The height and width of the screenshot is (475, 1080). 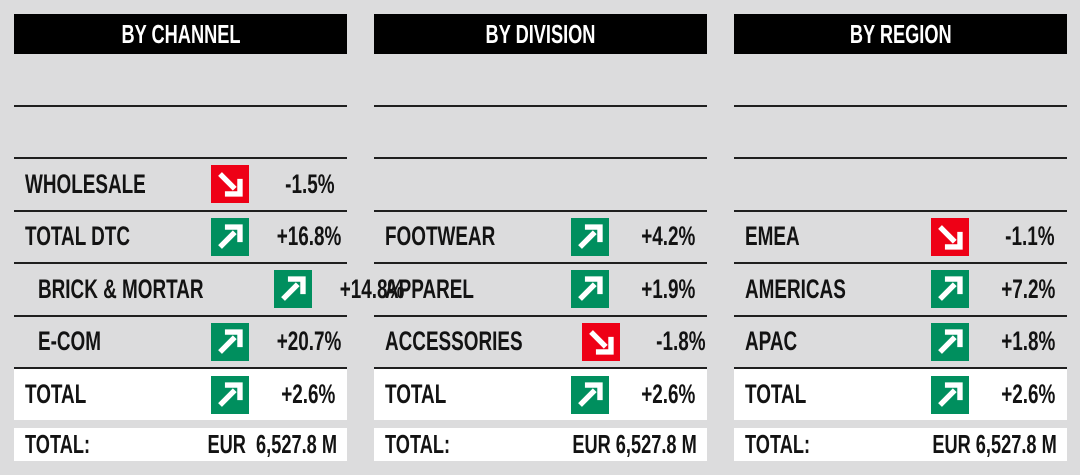 I want to click on metric-value: +4.2%, so click(x=667, y=236).